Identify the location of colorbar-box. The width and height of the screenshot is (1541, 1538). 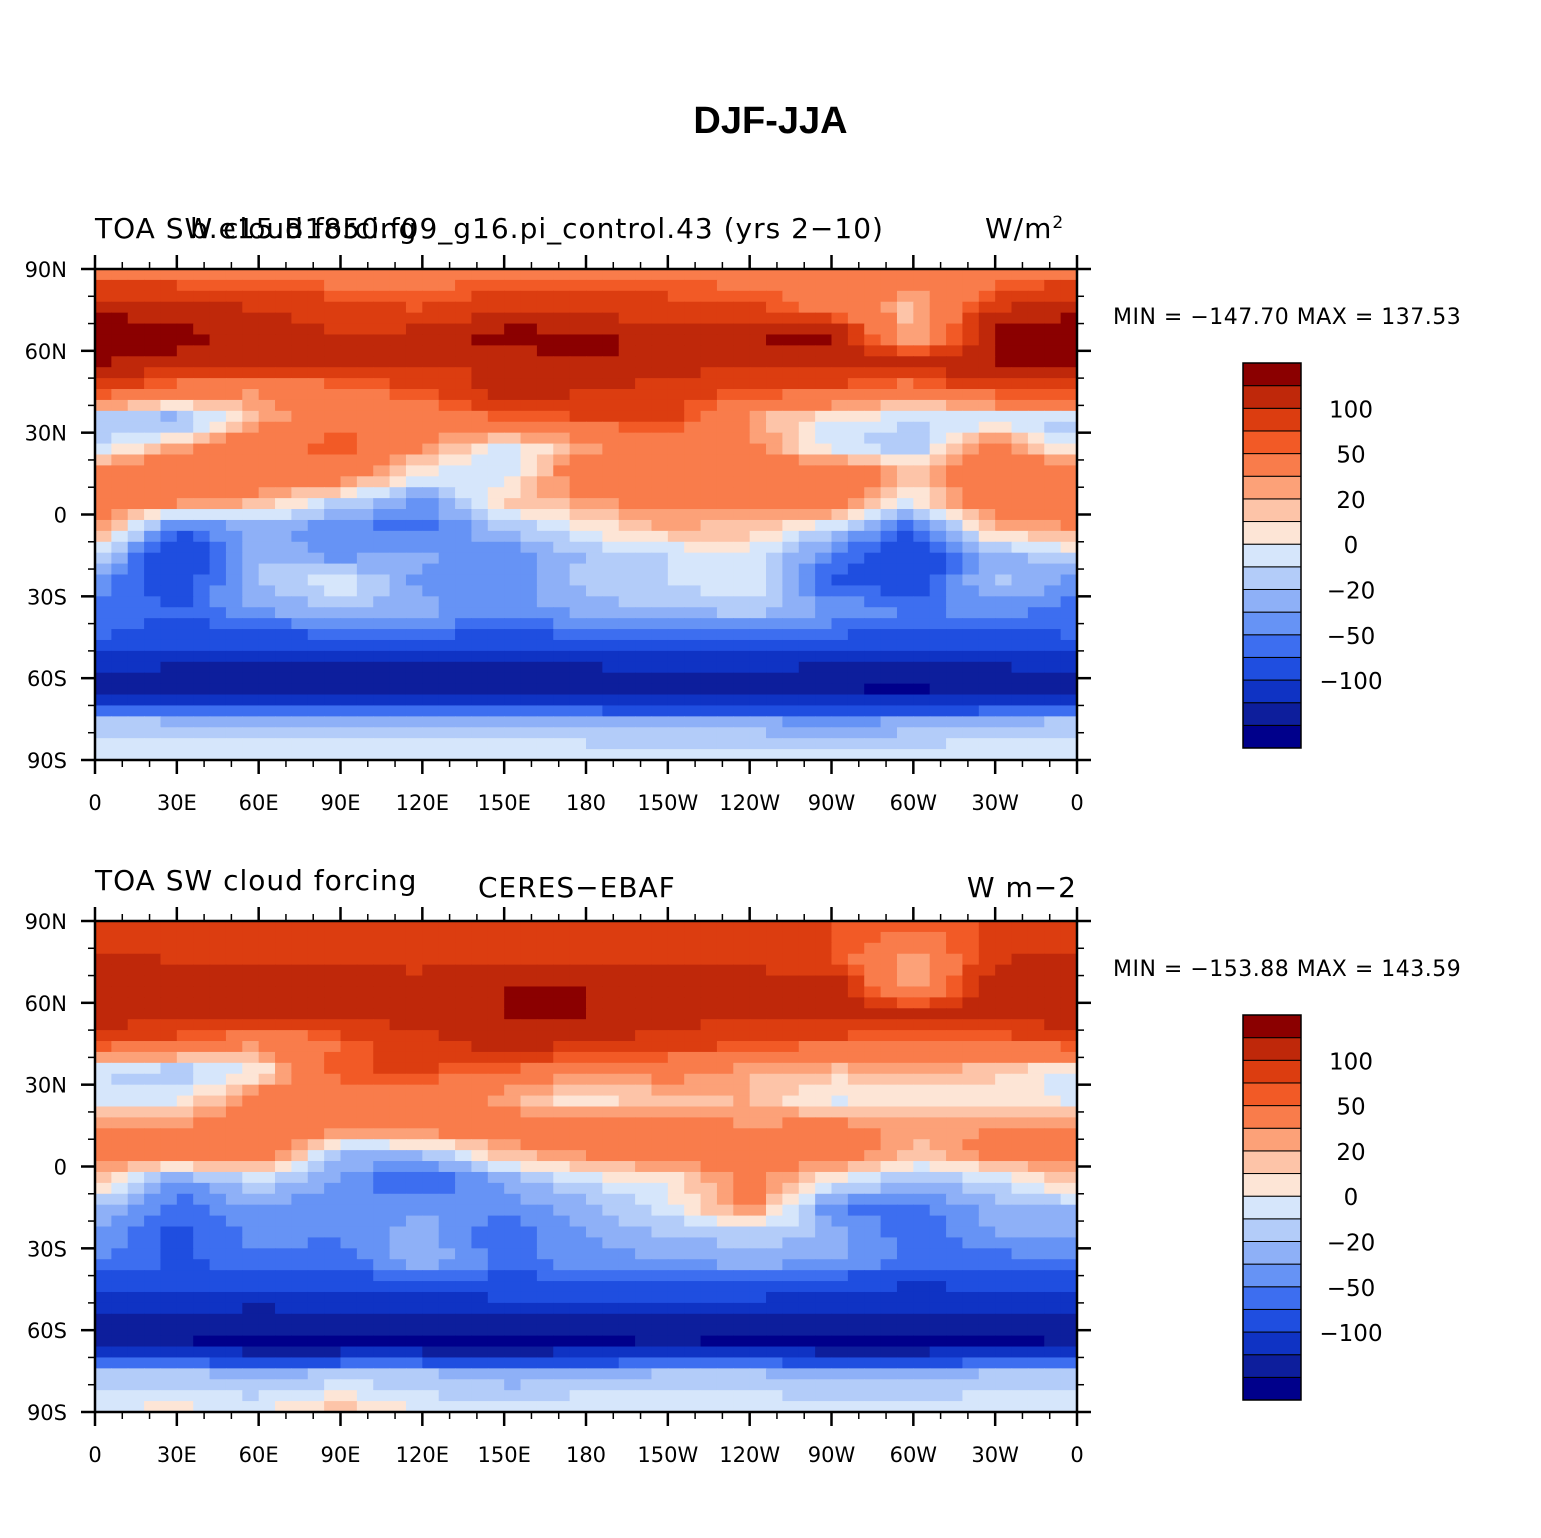
(1272, 578).